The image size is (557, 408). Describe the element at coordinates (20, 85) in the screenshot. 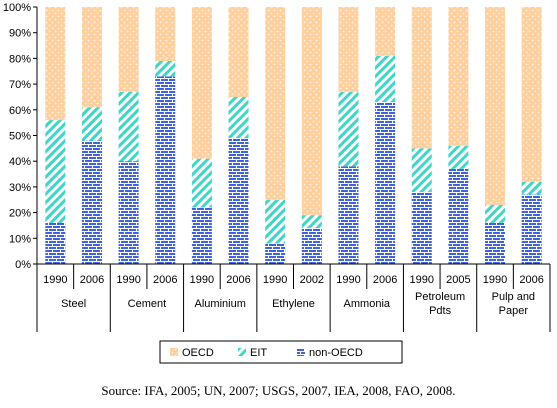

I see `y-tick-label: 70%` at that location.